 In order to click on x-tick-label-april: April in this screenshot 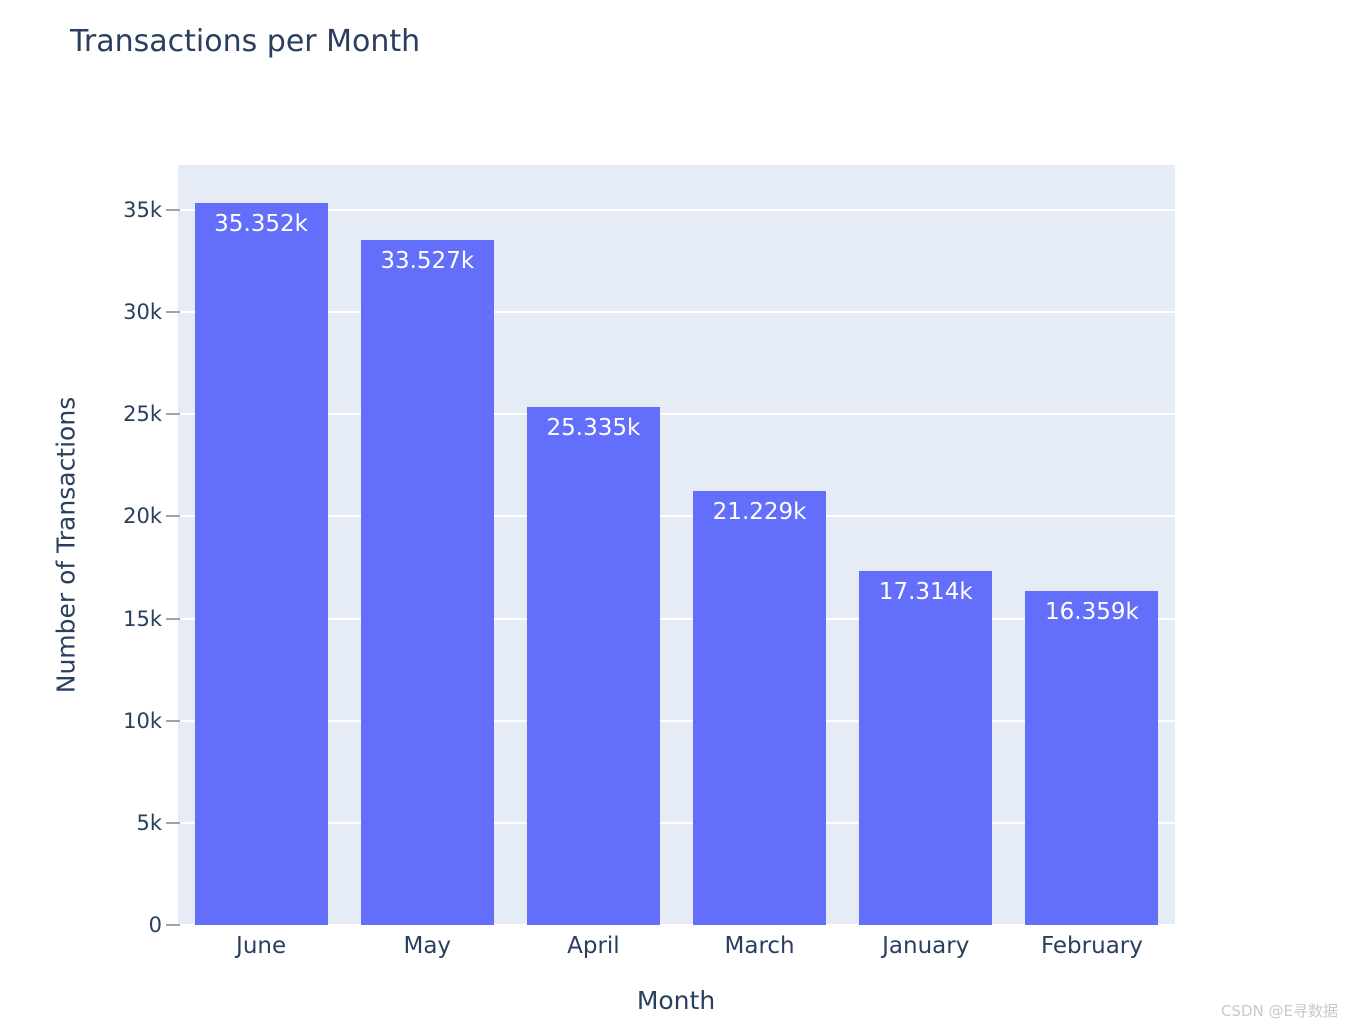, I will do `click(593, 946)`.